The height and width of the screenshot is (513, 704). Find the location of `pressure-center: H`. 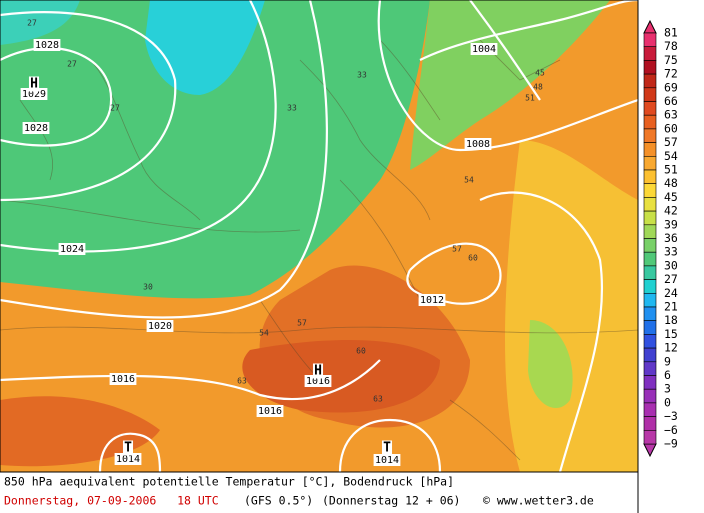

pressure-center: H is located at coordinates (34, 84).